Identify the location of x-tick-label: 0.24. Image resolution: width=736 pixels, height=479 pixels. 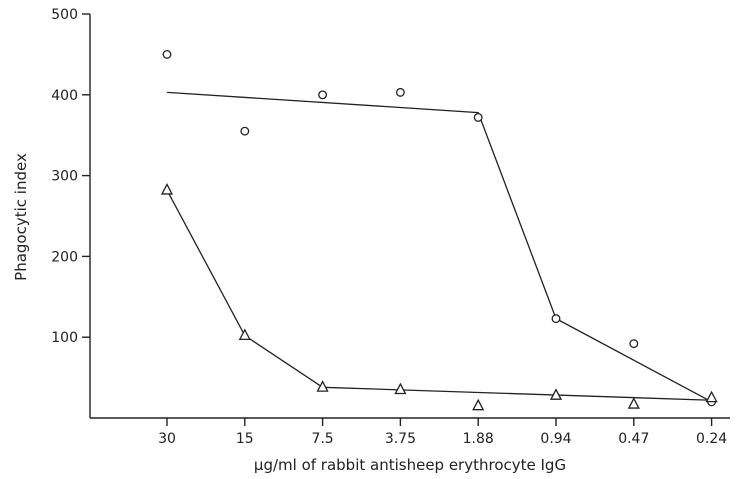
(711, 439).